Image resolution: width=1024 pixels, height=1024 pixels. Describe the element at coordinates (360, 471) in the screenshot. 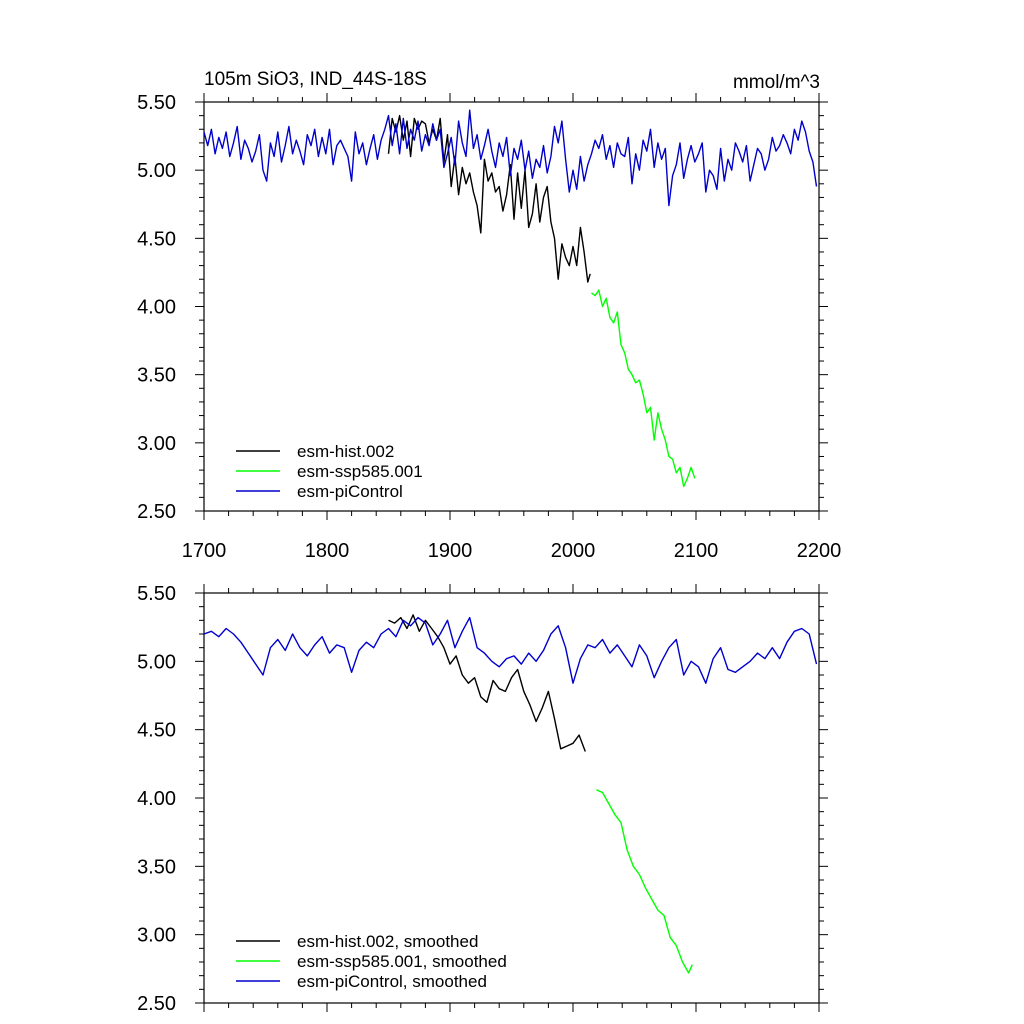

I see `legend-label: esm-ssp585.001` at that location.